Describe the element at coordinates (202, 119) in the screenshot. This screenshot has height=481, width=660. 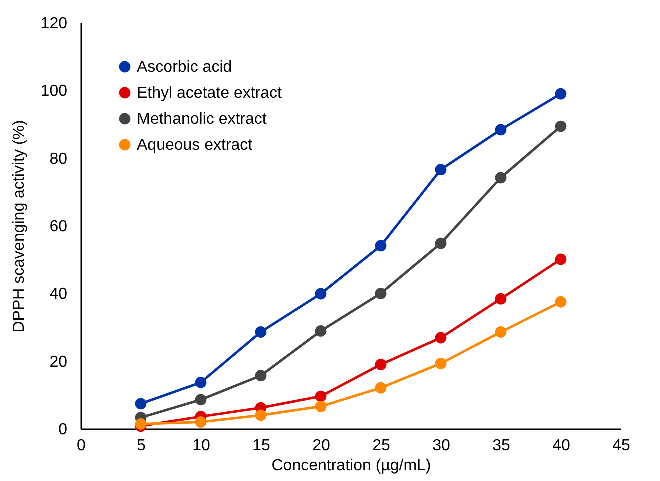
I see `legend-label: Methanolic extract` at that location.